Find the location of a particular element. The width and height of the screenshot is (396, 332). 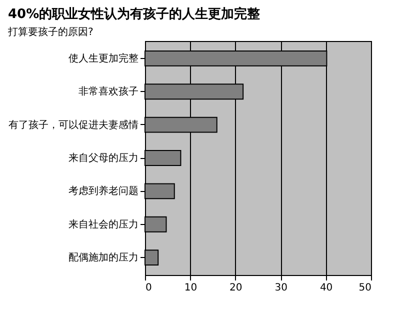

x-tick-label: 50 is located at coordinates (365, 288).